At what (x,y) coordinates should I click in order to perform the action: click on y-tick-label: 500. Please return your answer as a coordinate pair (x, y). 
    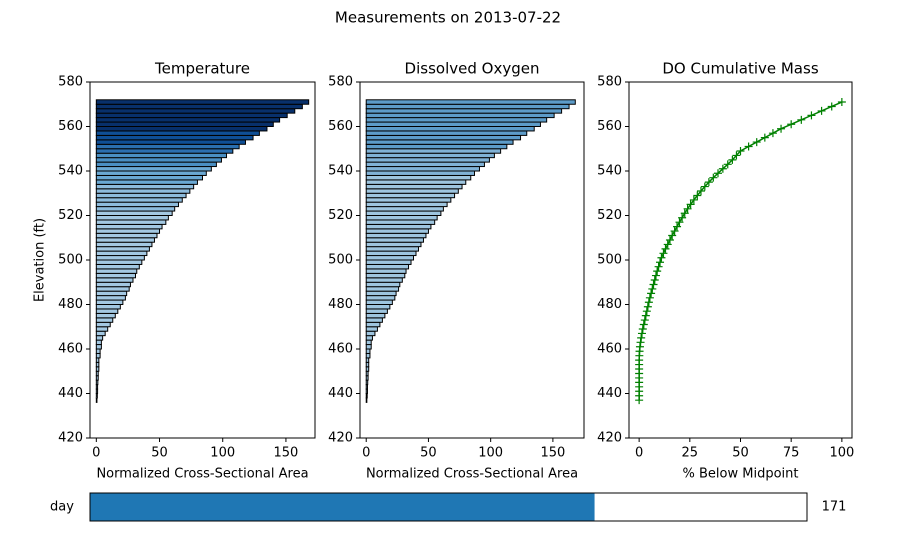
    Looking at the image, I should click on (340, 260).